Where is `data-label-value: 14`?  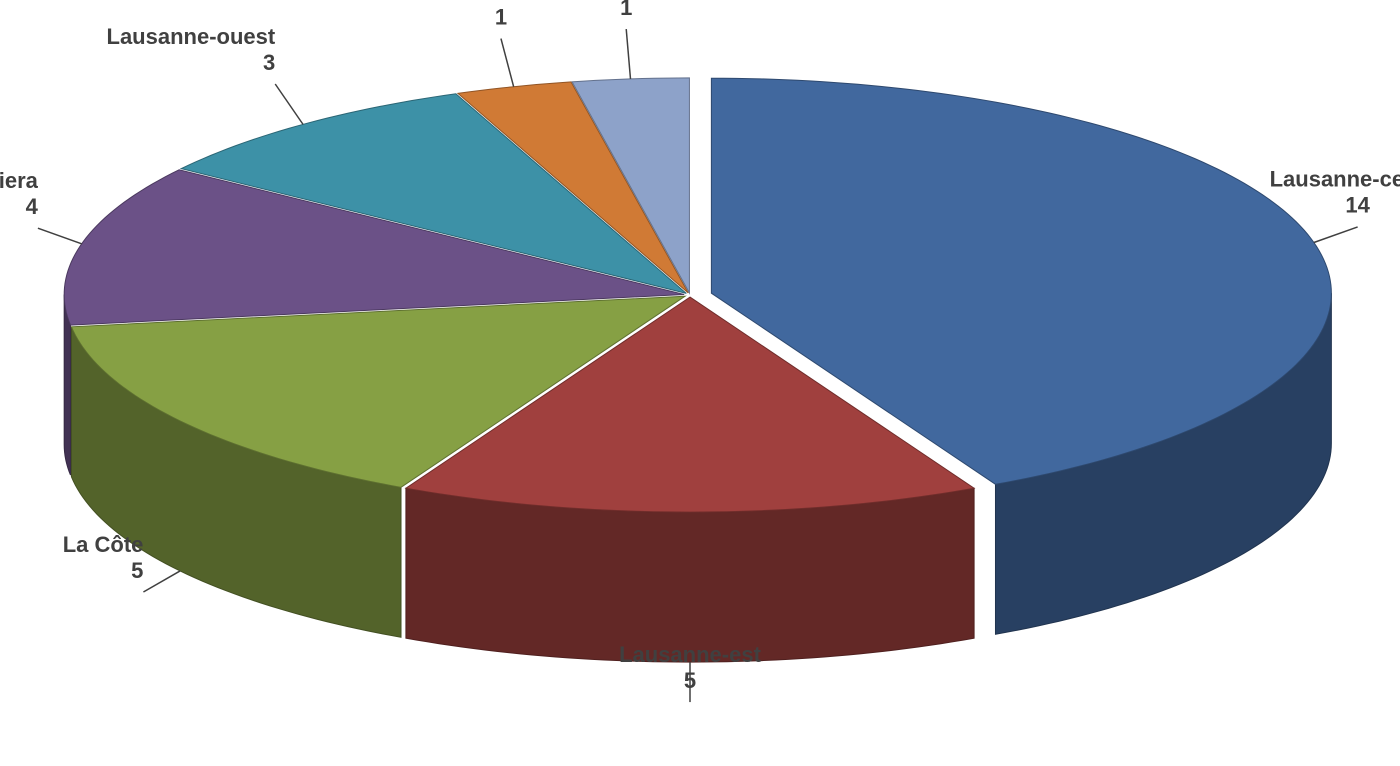 data-label-value: 14 is located at coordinates (1357, 205).